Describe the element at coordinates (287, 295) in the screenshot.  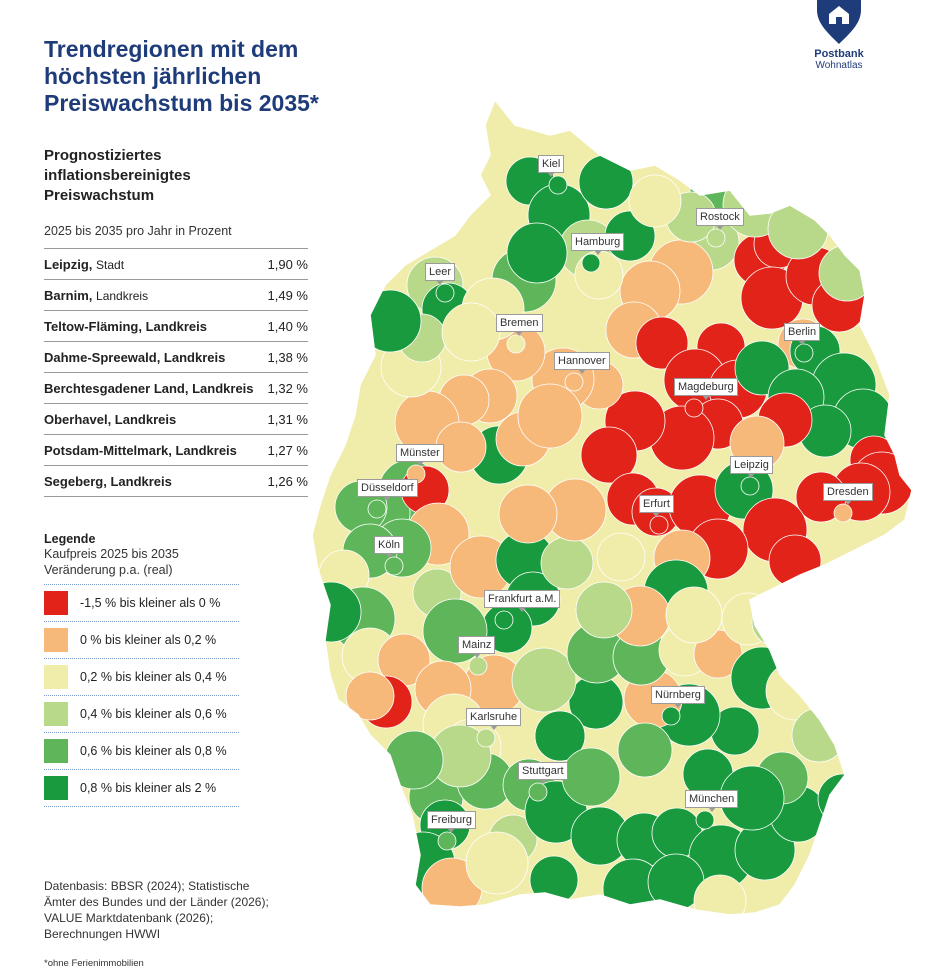
I see `ranking-value: 1,49 %` at that location.